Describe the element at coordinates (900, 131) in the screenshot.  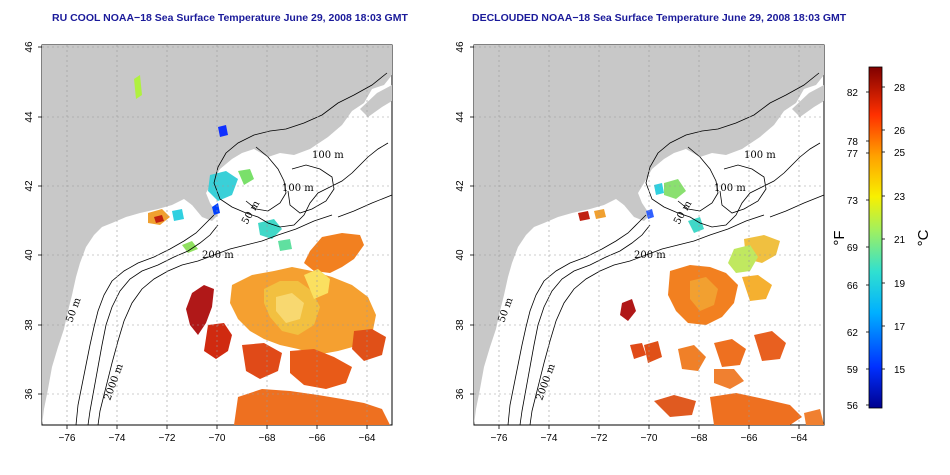
I see `celsius-tick-26: 26` at that location.